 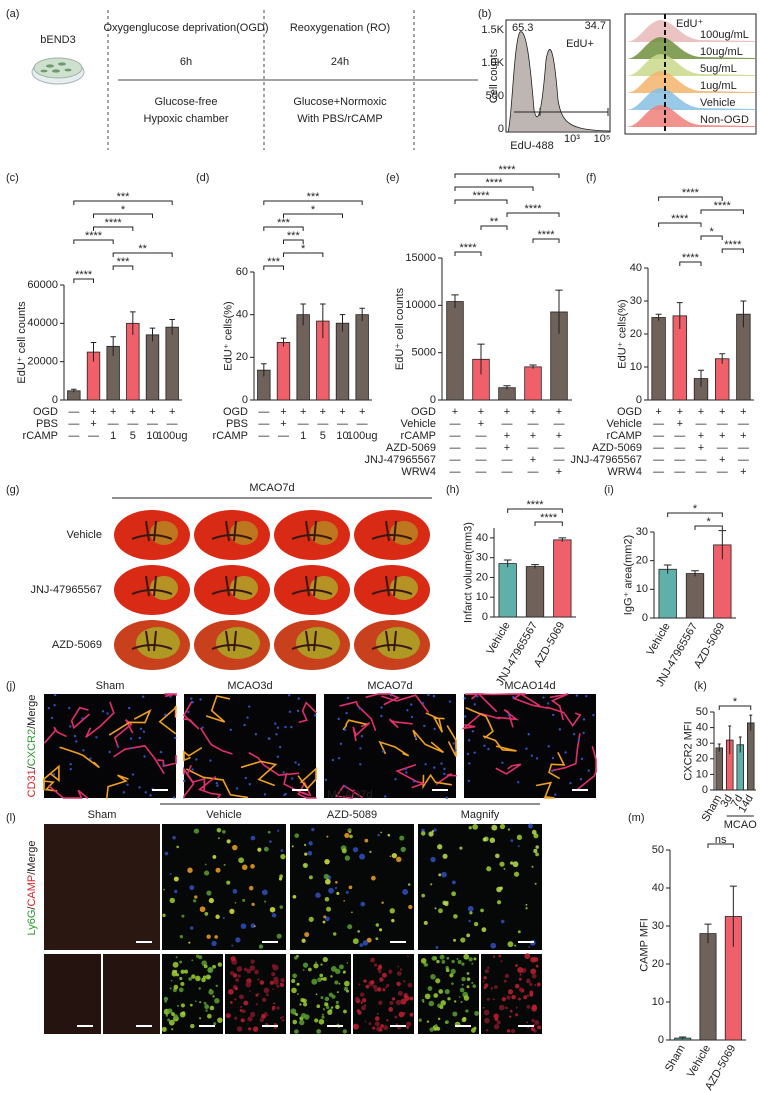 What do you see at coordinates (636, 818) in the screenshot?
I see `panel-label: (m)` at bounding box center [636, 818].